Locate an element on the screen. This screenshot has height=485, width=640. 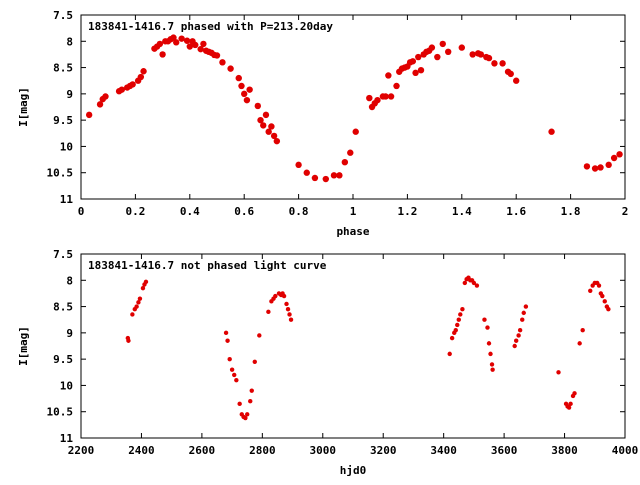
x-tick-label: 2400 is located at coordinates (141, 450).